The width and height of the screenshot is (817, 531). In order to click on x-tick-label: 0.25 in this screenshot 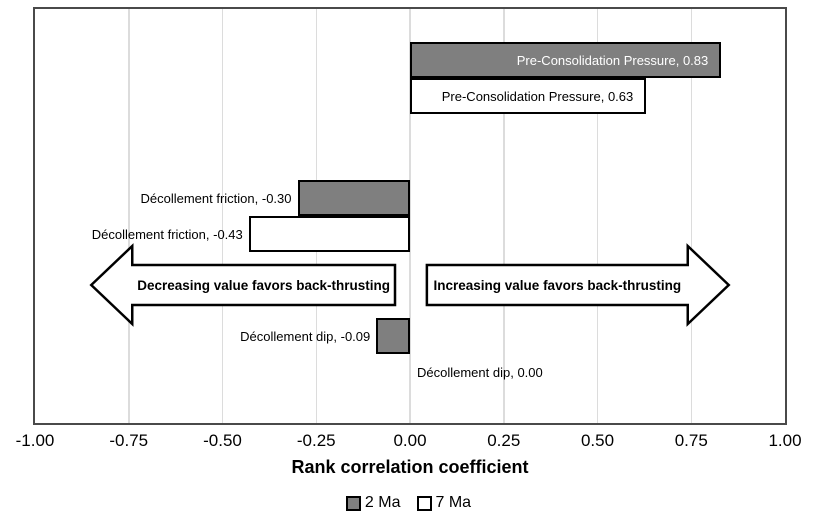, I will do `click(504, 440)`.